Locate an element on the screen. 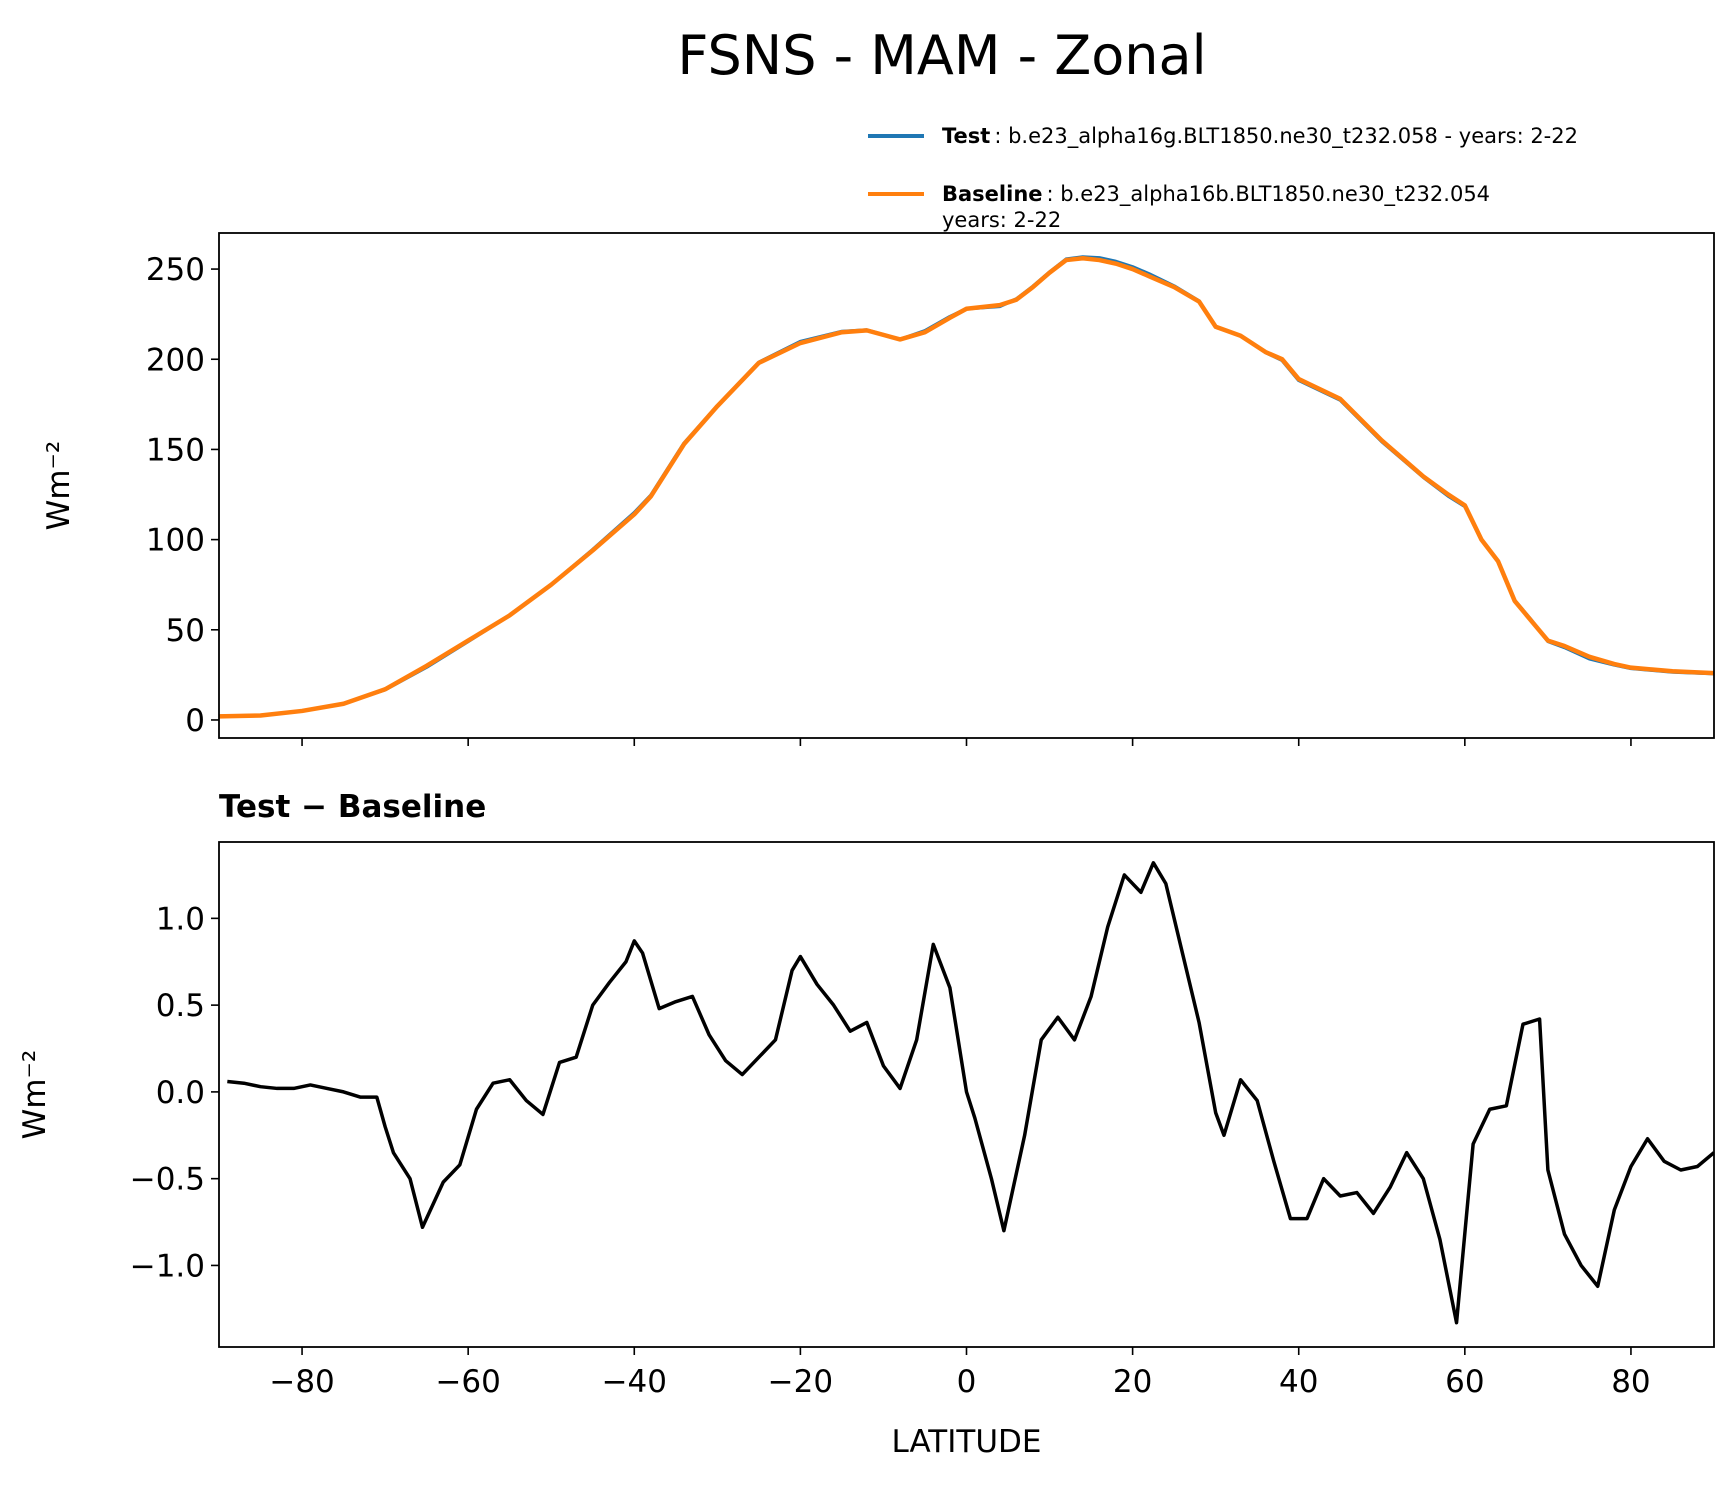 This screenshot has width=1736, height=1496. y-tick-label: −0.5 is located at coordinates (167, 1180).